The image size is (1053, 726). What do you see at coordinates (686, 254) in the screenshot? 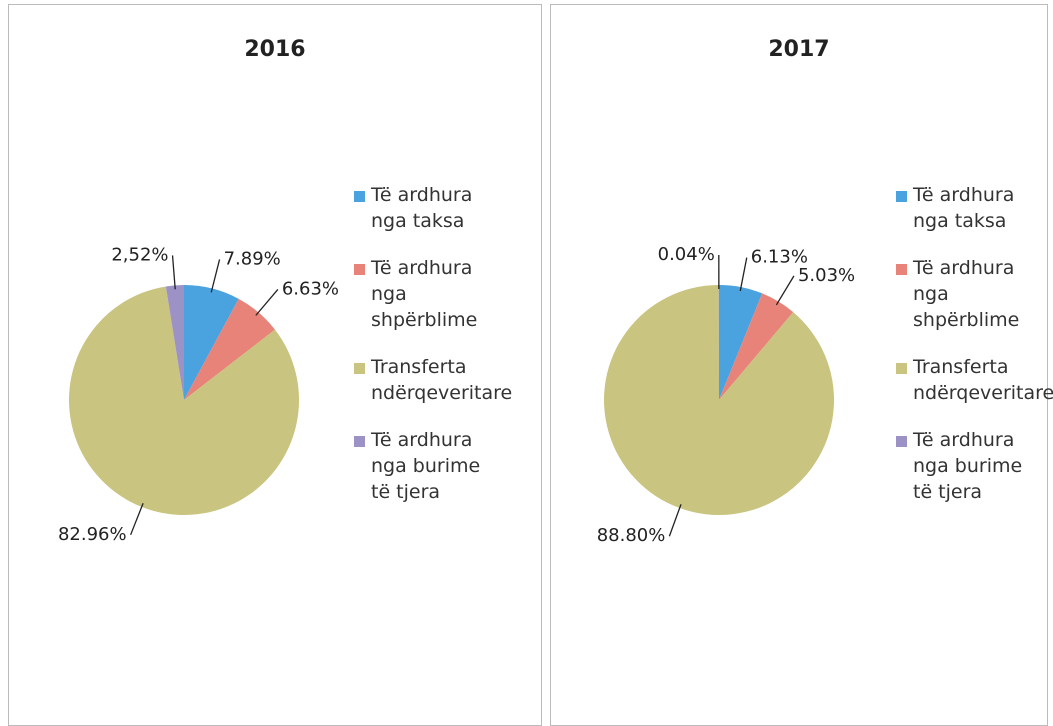
I see `data-label: 0.04%` at bounding box center [686, 254].